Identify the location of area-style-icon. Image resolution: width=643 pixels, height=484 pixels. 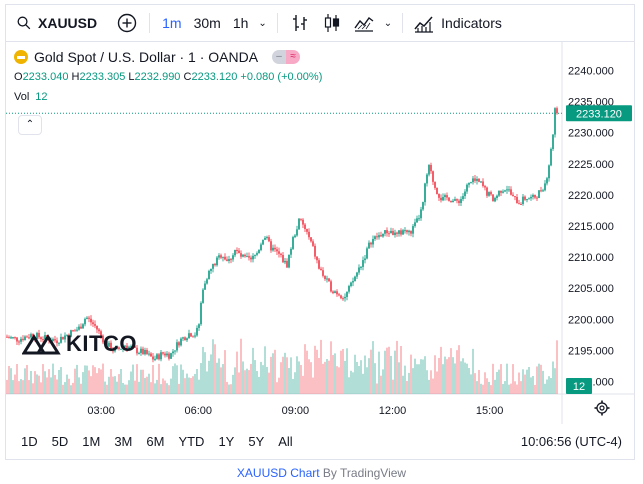
(364, 23).